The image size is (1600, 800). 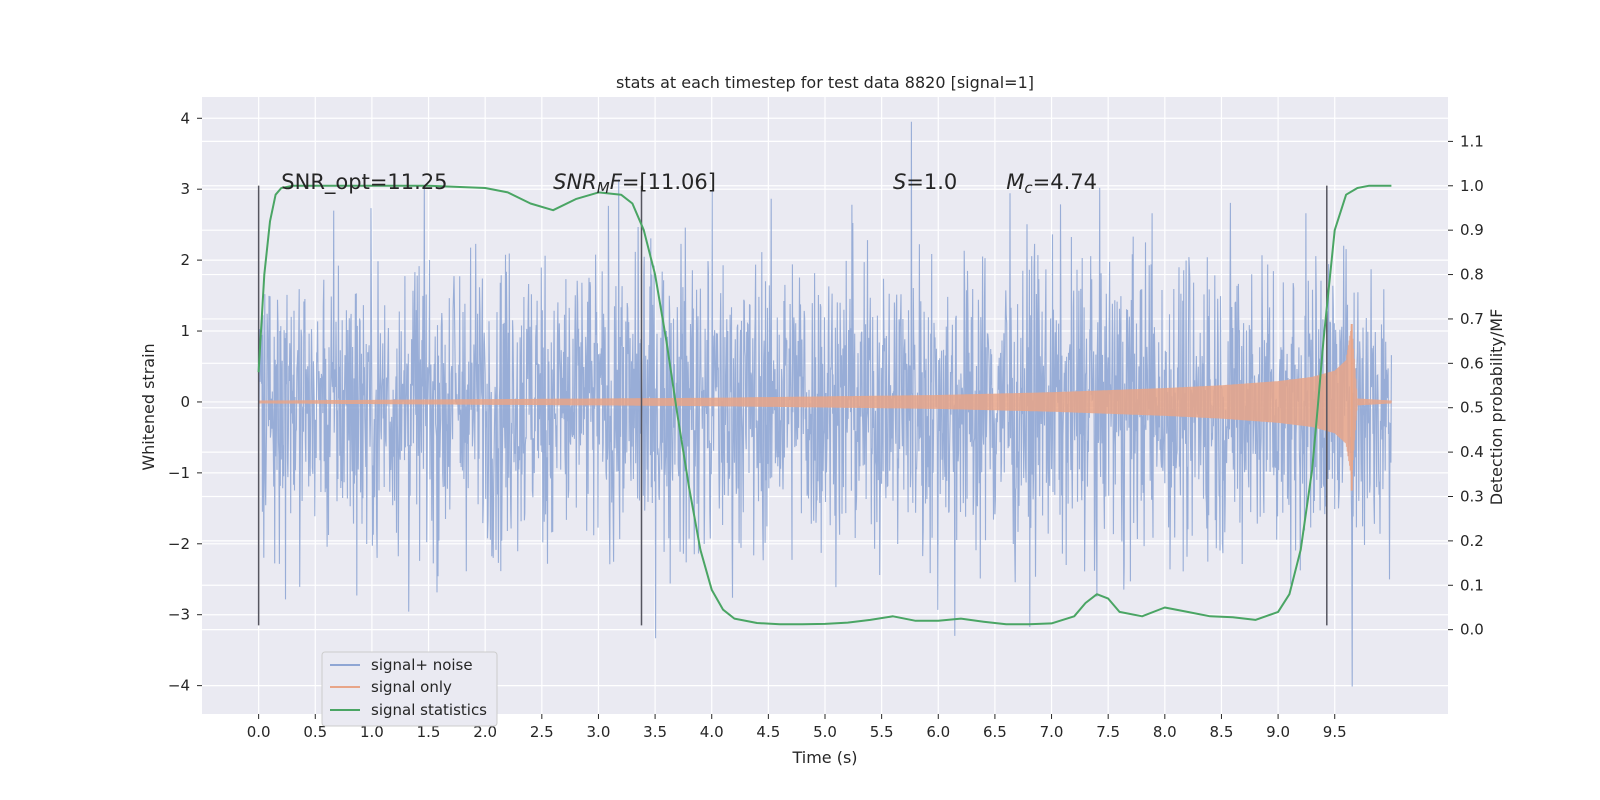 I want to click on x-tick-label: 9.5, so click(x=1335, y=732).